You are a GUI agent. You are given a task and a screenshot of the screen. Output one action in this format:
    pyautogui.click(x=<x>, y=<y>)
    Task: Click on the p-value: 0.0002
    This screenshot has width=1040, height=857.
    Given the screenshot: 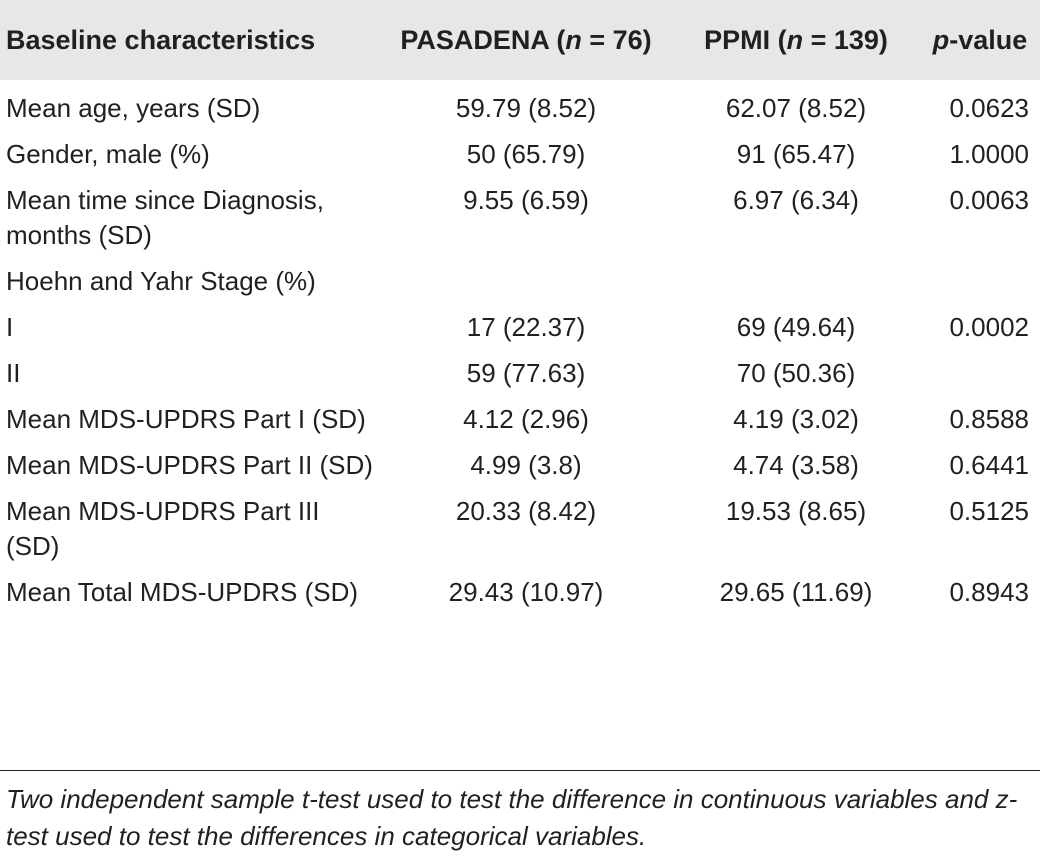 What is the action you would take?
    pyautogui.click(x=989, y=327)
    